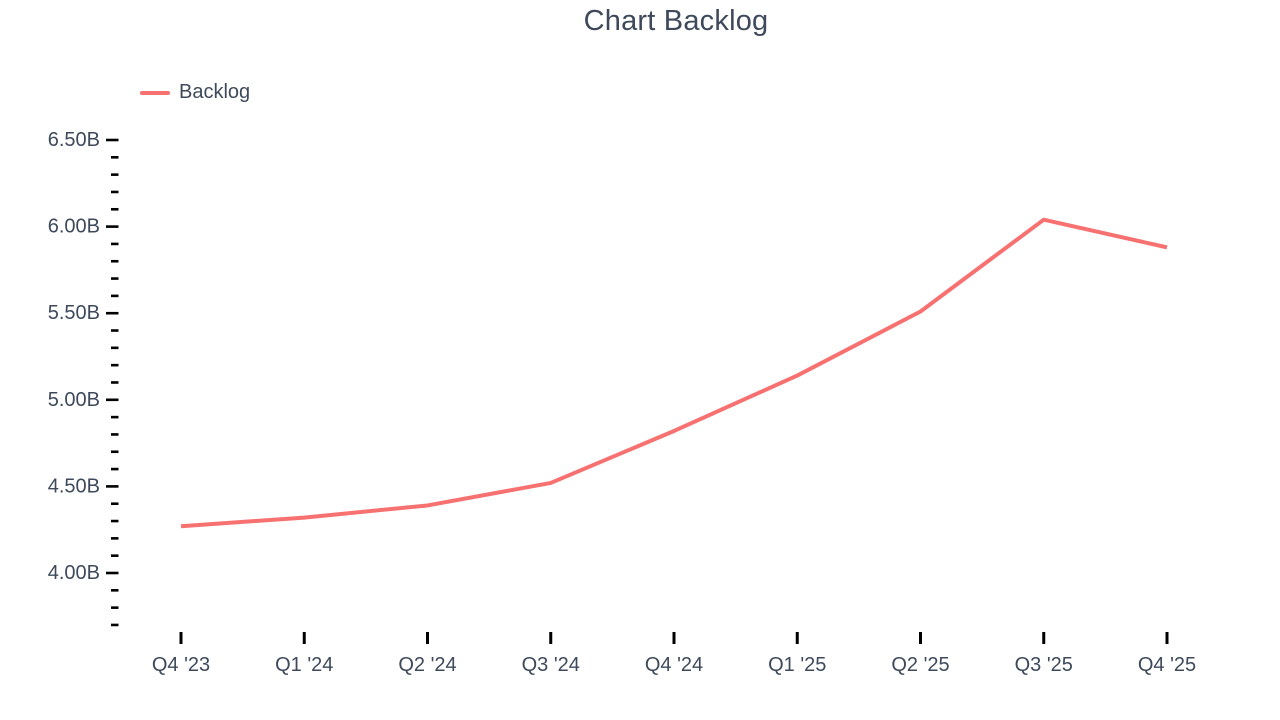 Image resolution: width=1280 pixels, height=720 pixels. What do you see at coordinates (74, 486) in the screenshot?
I see `y-axis-label: 4.50B` at bounding box center [74, 486].